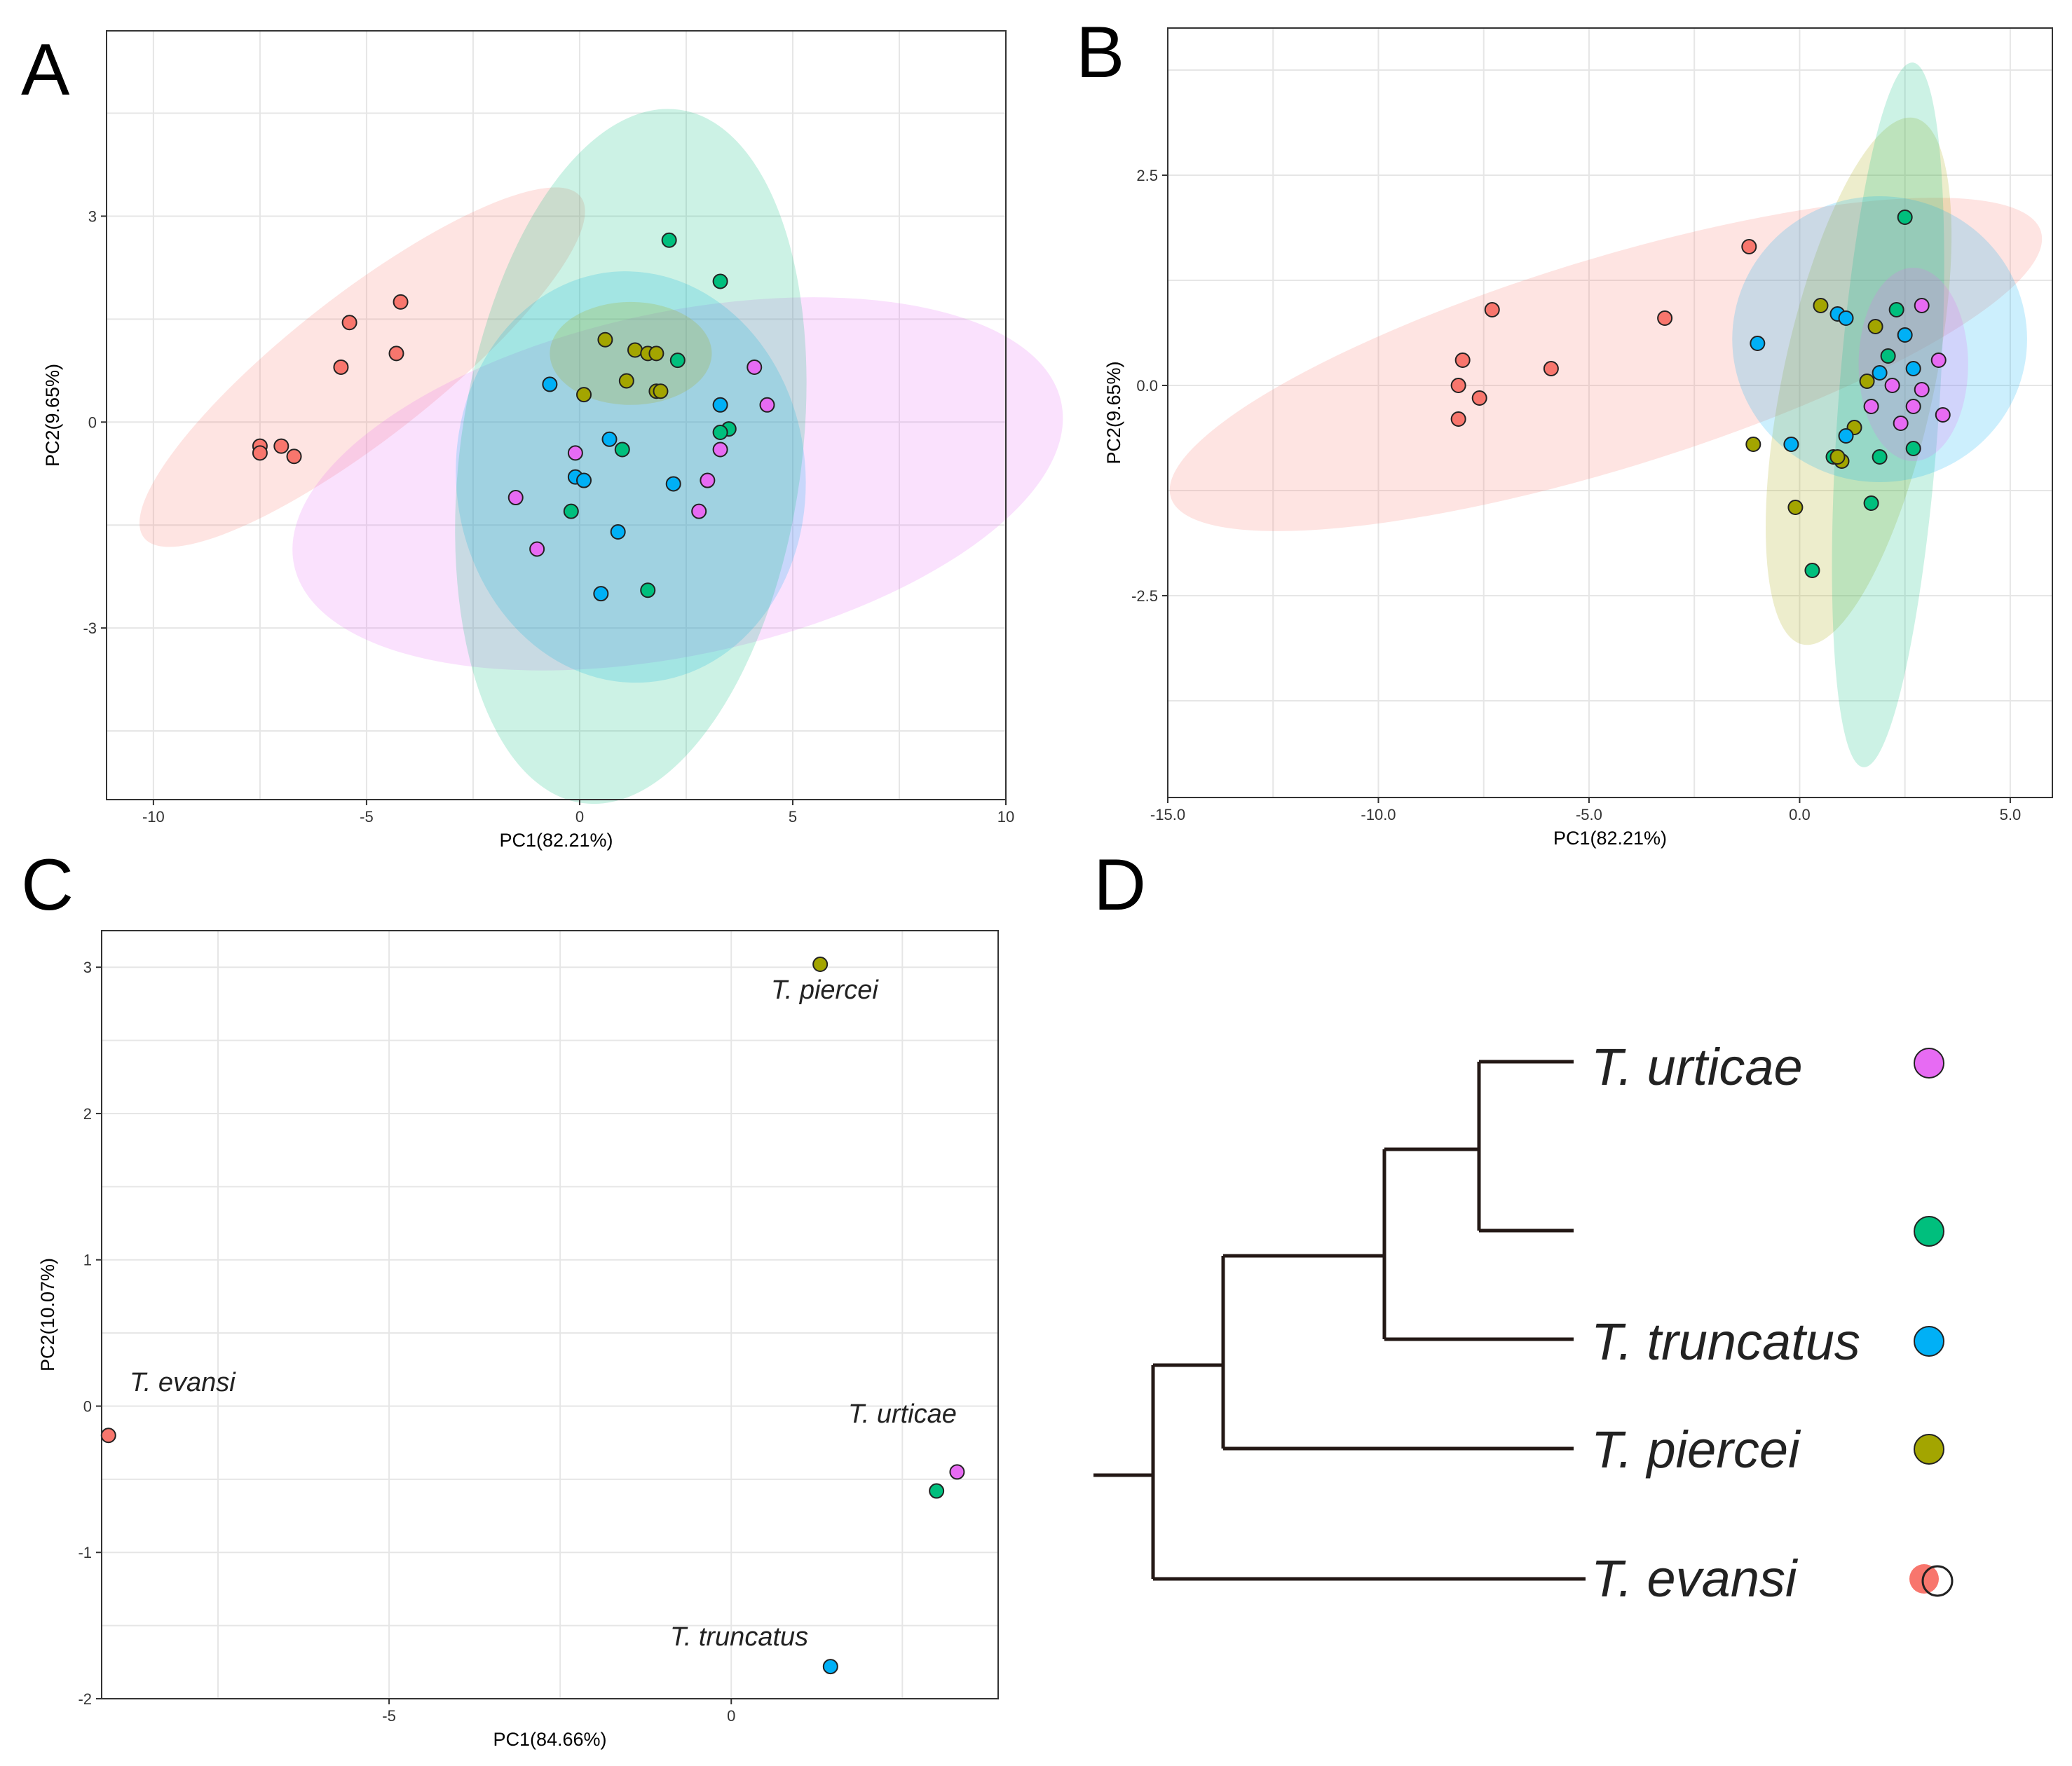  I want to click on x-tick-label: 5.0, so click(2011, 814).